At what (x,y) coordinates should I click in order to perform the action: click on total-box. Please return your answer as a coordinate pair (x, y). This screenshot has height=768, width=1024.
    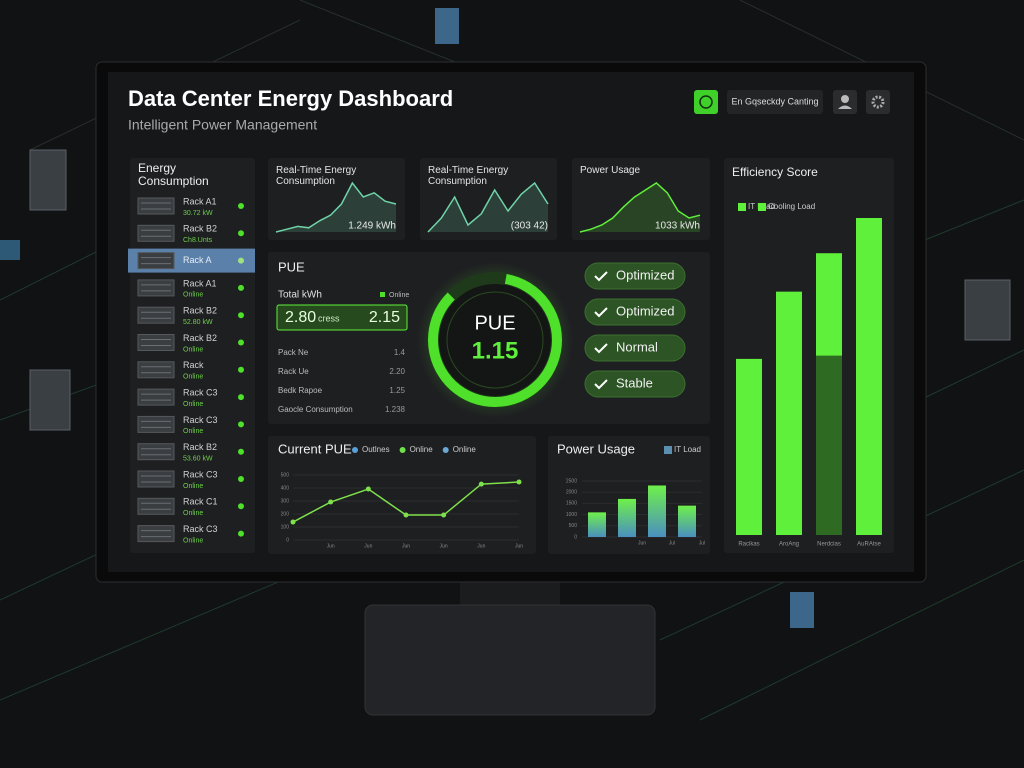
    Looking at the image, I should click on (342, 317).